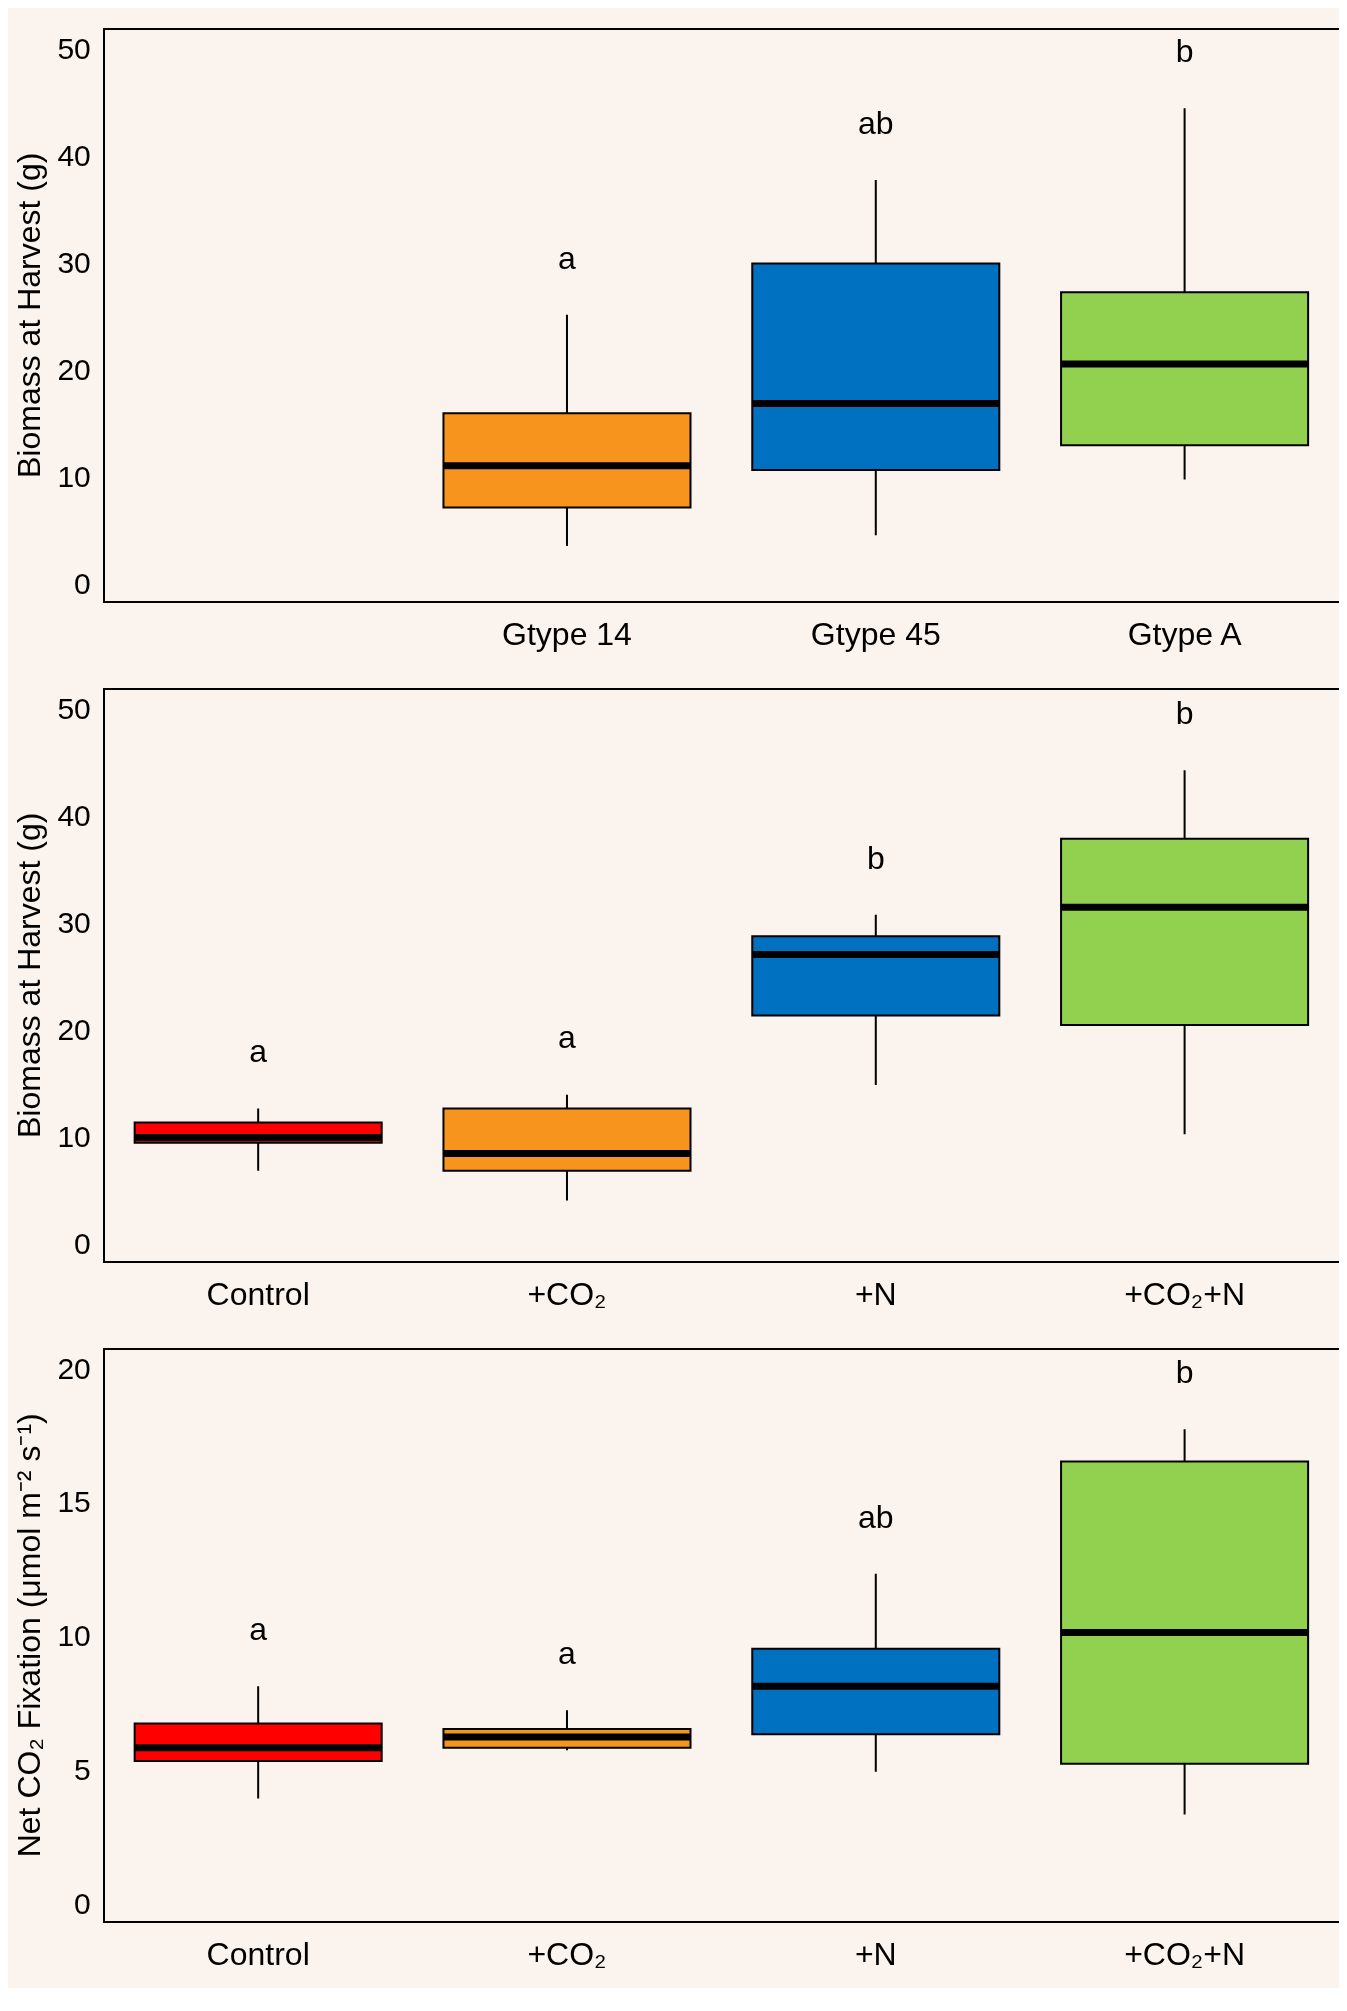 This screenshot has height=2011, width=1347. I want to click on y-axis-title: Net CO₂ Fixation (μmol m⁻² s⁻¹), so click(29, 1635).